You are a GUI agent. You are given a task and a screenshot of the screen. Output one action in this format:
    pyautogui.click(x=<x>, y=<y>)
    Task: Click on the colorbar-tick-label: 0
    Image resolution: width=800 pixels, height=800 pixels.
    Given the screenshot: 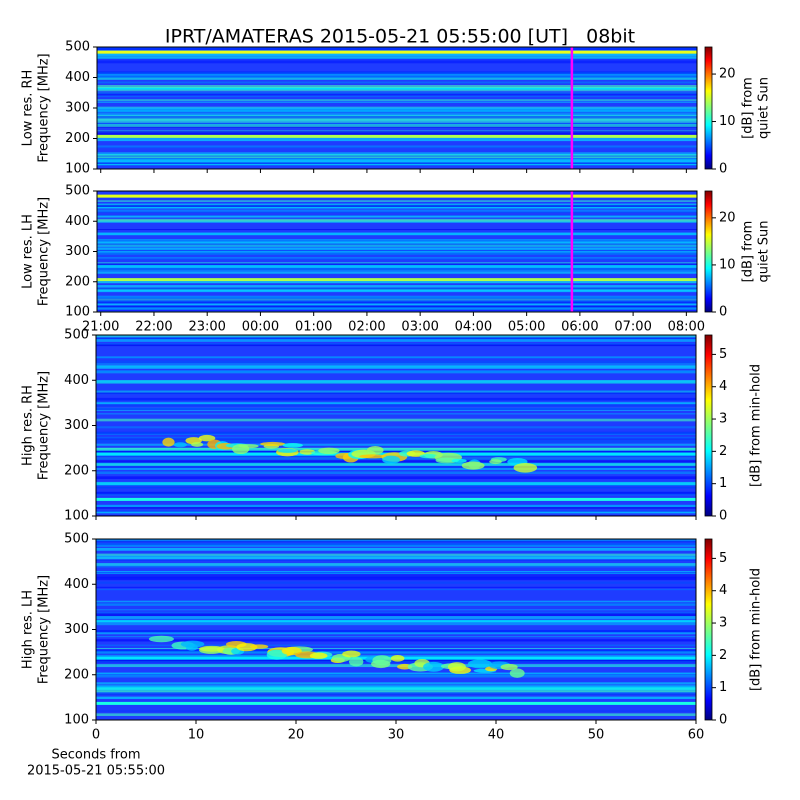 What is the action you would take?
    pyautogui.click(x=723, y=720)
    